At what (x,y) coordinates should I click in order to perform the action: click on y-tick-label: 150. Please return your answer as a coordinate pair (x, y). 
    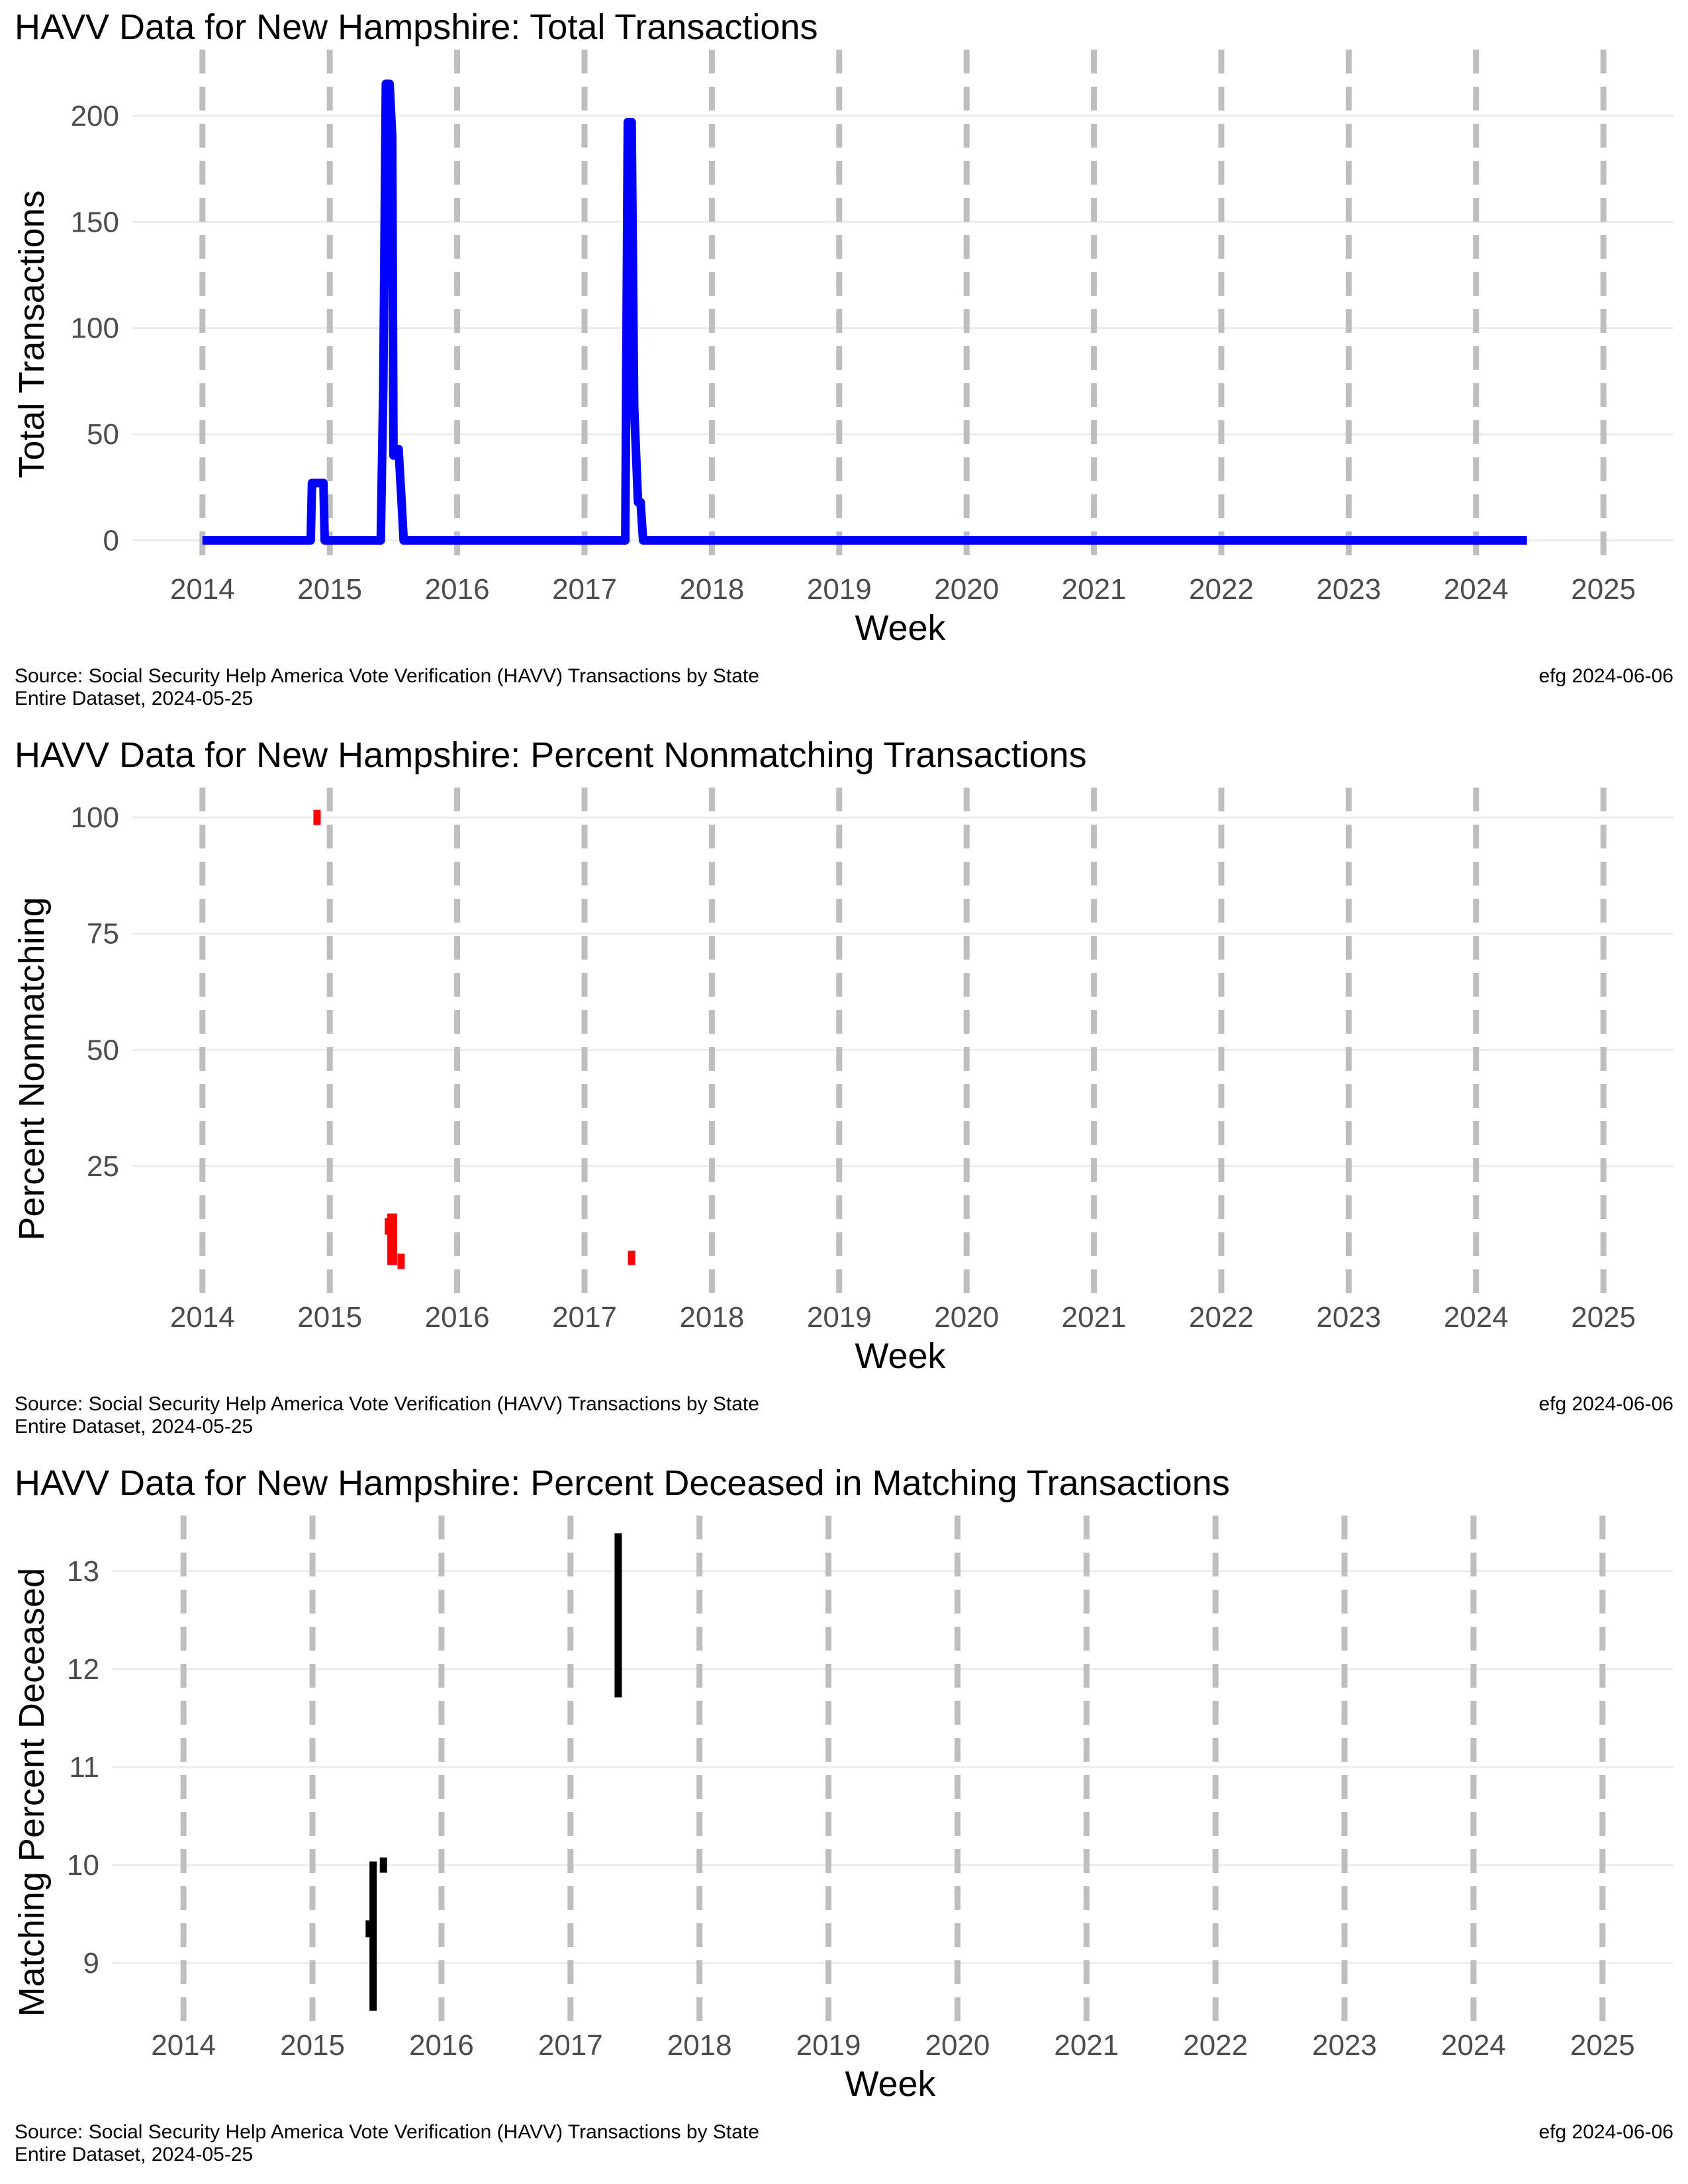
    Looking at the image, I should click on (95, 222).